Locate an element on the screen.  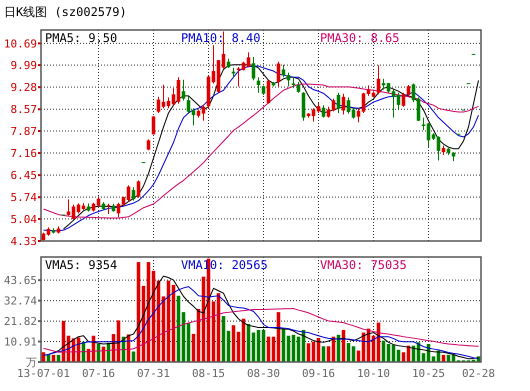
x-tick-label: 07-31 is located at coordinates (153, 373).